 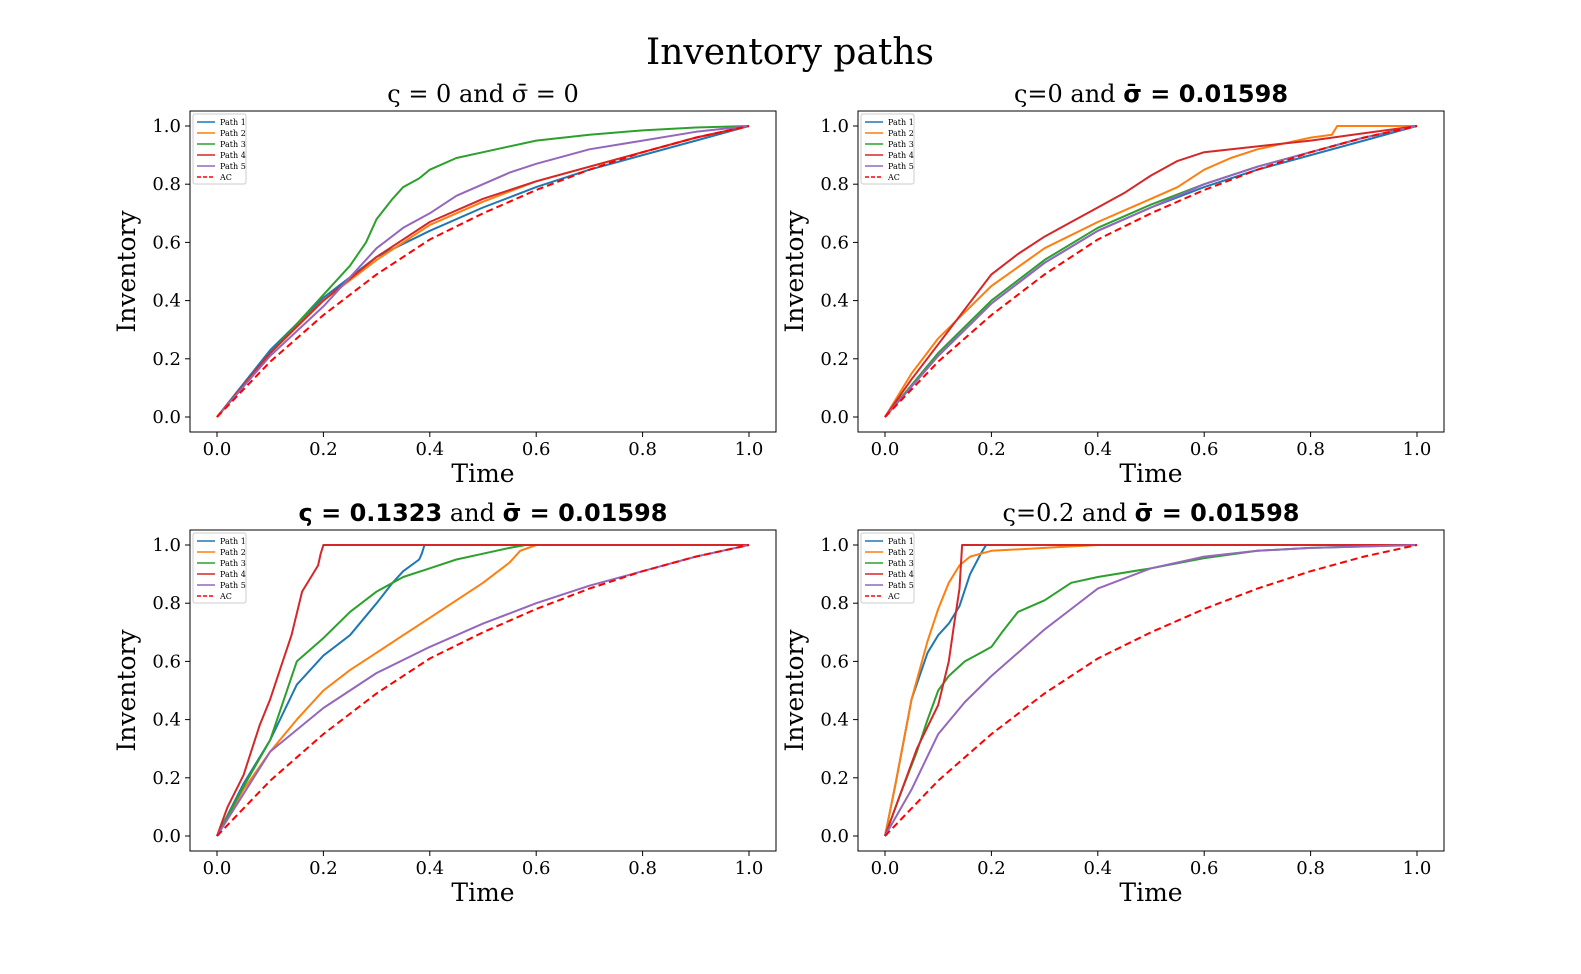 What do you see at coordinates (790, 52) in the screenshot?
I see `figure-title: Inventory paths` at bounding box center [790, 52].